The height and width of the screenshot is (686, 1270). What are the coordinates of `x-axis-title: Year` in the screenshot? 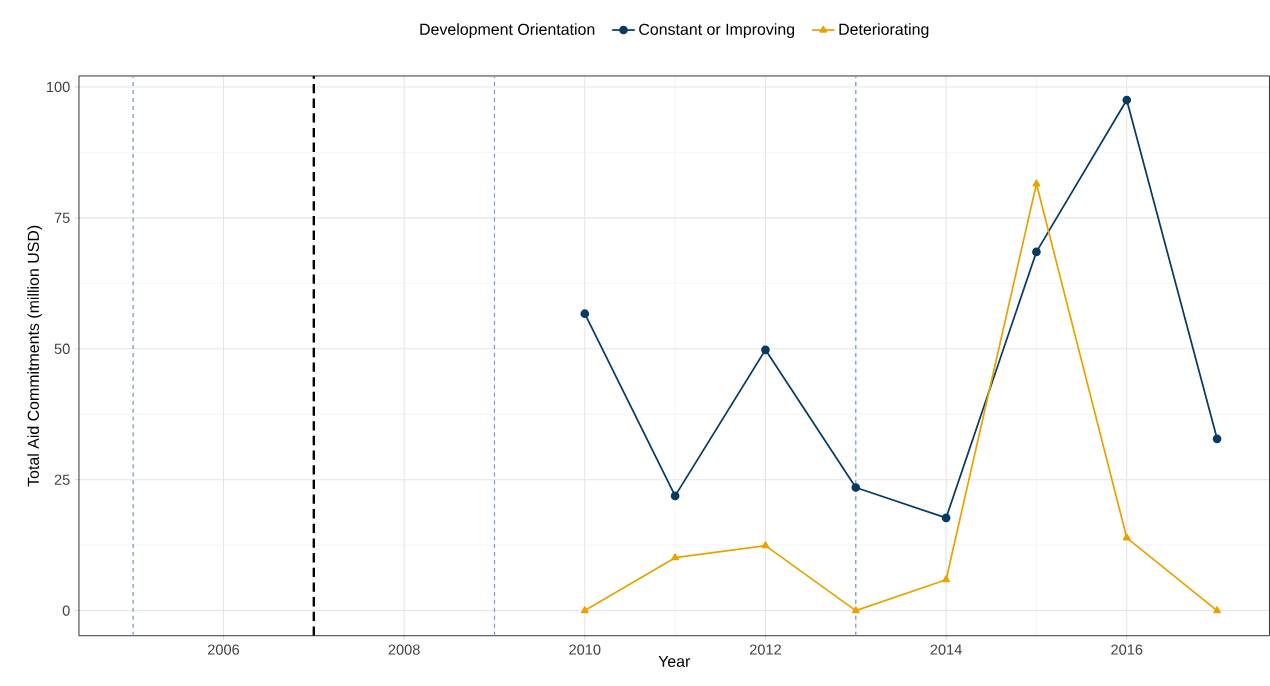 It's located at (674, 662).